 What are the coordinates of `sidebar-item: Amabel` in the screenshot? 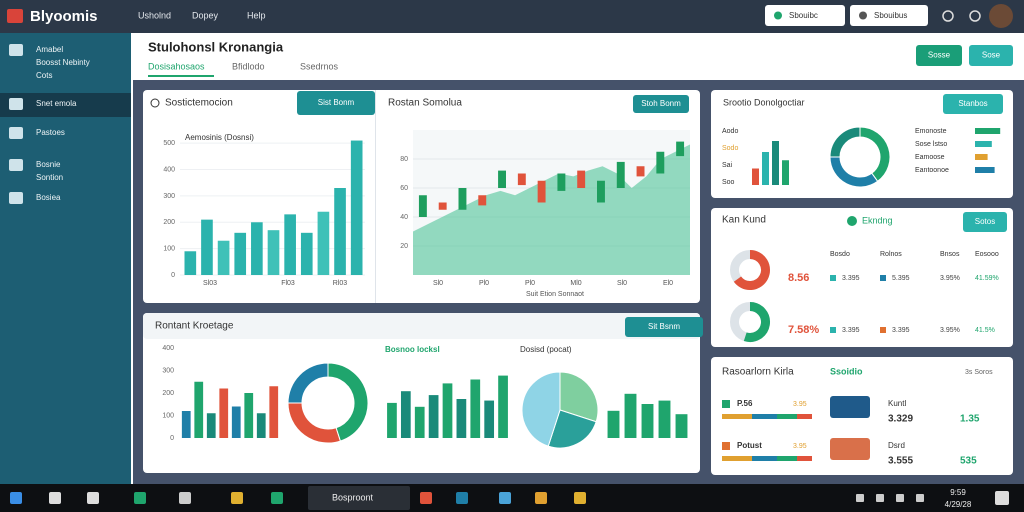 It's located at (49, 49).